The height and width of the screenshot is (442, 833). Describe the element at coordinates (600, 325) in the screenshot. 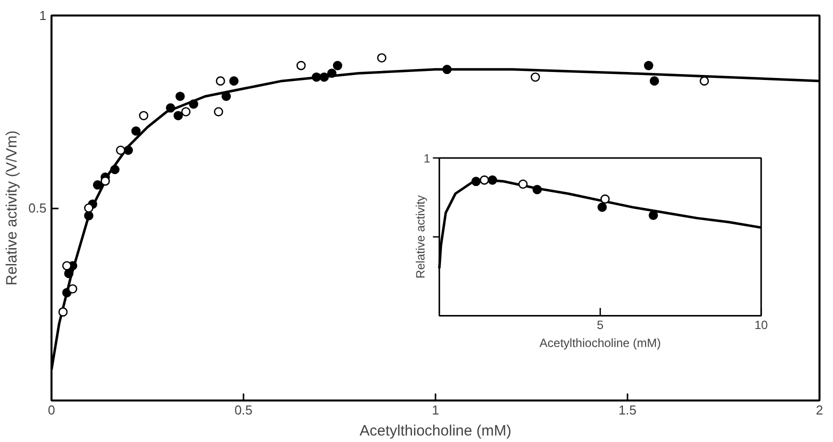

I see `x-tick-label: 5` at that location.